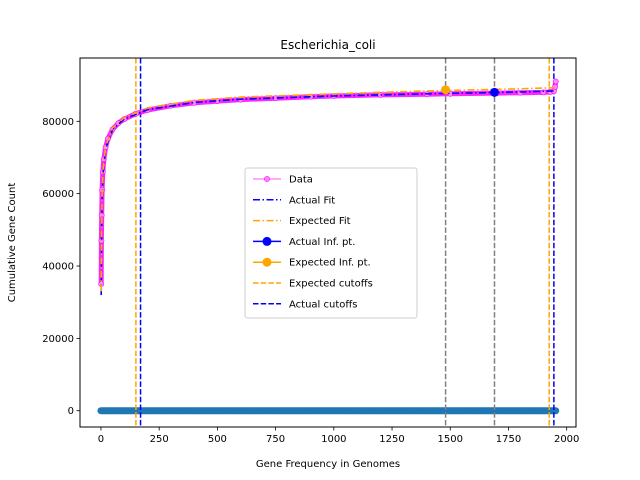  Describe the element at coordinates (275, 439) in the screenshot. I see `x-tick-label: 750` at that location.